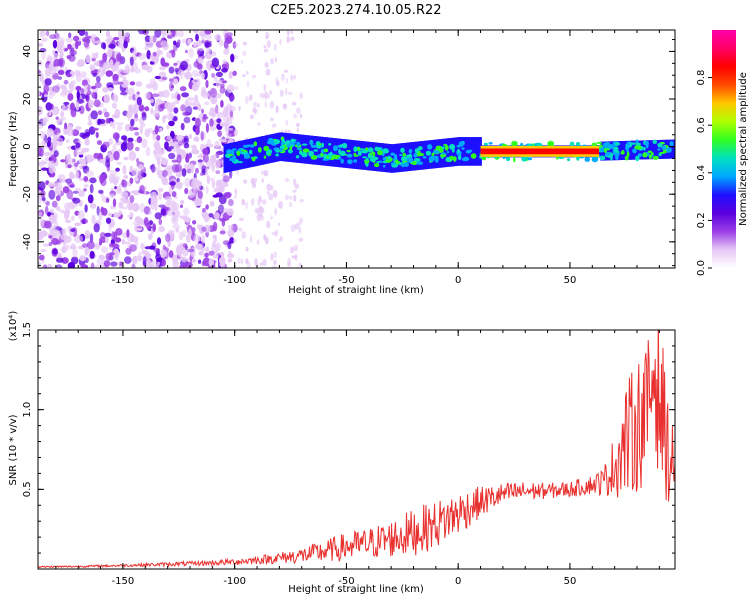 The height and width of the screenshot is (600, 750). Describe the element at coordinates (356, 290) in the screenshot. I see `spectrogram-x-label: Height of straight line (km)` at that location.